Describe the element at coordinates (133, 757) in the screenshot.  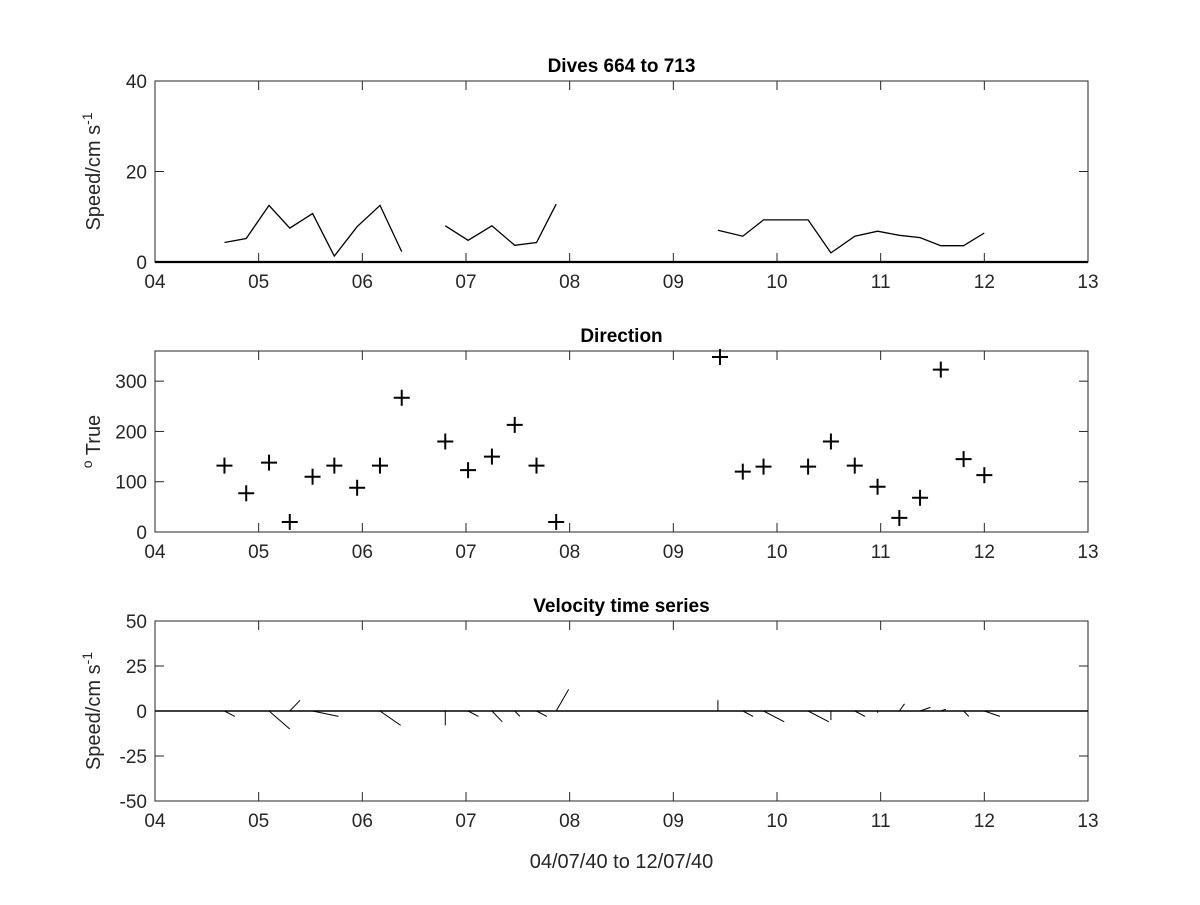
I see `y-tick-label: -25` at that location.